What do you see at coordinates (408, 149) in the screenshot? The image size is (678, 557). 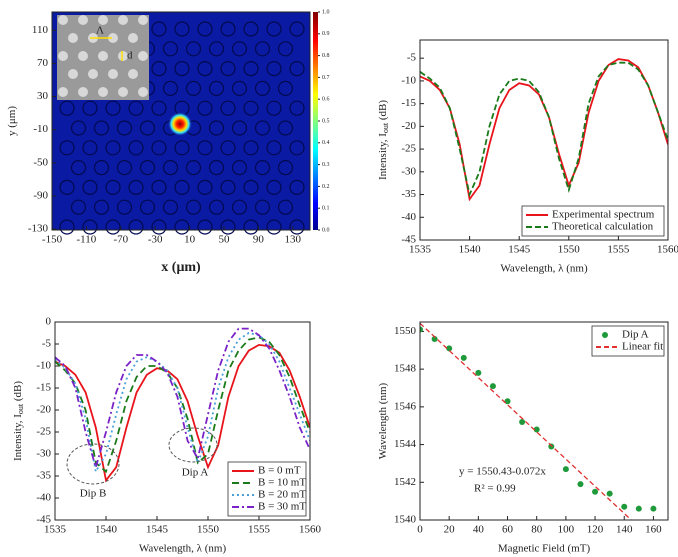 I see `y-tick-label: -25` at bounding box center [408, 149].